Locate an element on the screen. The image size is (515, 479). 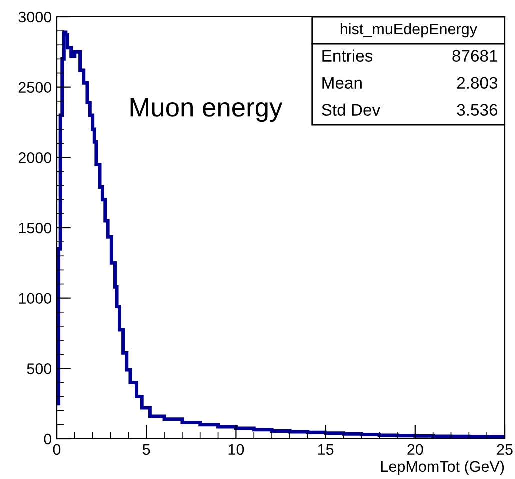
y-tick-label: 2500 is located at coordinates (35, 88).